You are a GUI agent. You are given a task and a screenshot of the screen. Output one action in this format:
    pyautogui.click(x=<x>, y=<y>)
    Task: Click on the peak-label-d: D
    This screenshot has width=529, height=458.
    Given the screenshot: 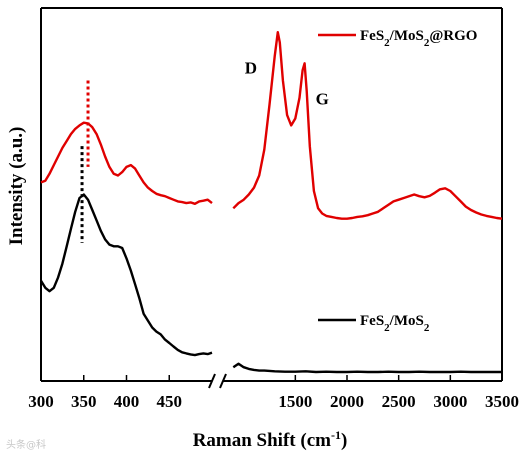 What is the action you would take?
    pyautogui.click(x=251, y=68)
    